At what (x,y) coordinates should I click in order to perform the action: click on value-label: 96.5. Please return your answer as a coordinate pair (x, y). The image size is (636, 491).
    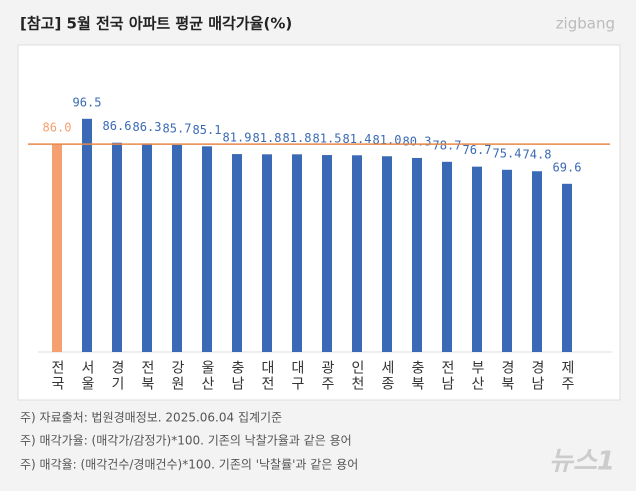
    Looking at the image, I should click on (87, 102).